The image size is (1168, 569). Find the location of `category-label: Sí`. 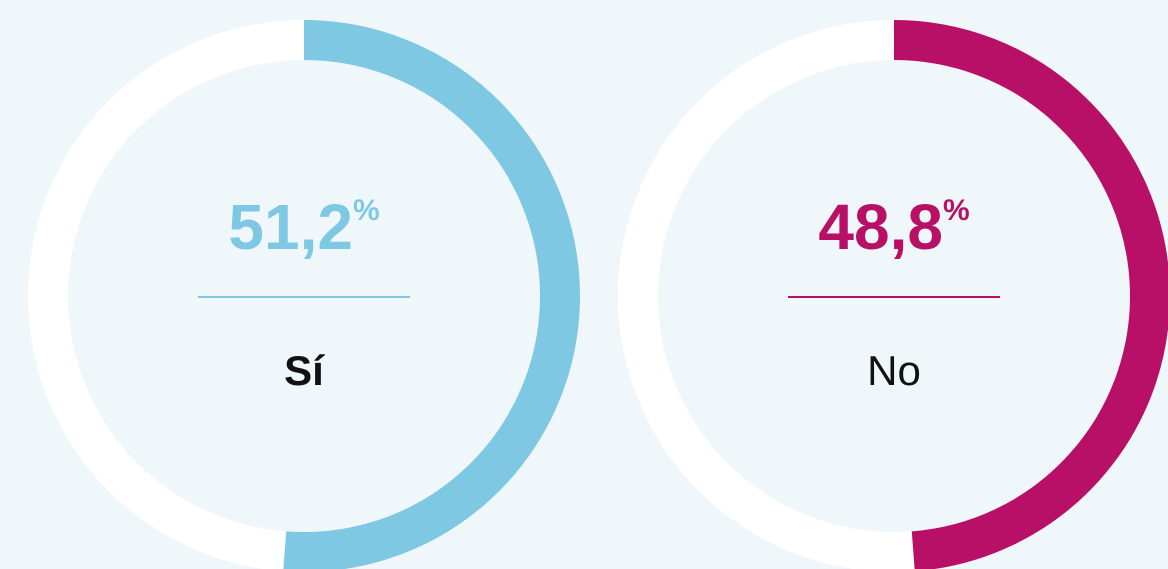

category-label: Sí is located at coordinates (304, 370).